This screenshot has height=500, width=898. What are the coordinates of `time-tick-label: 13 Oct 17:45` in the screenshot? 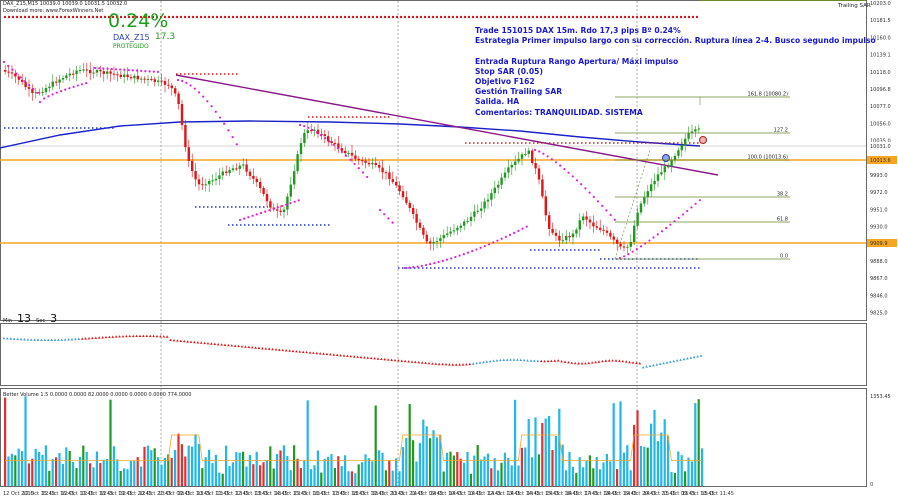 It's located at (329, 494).